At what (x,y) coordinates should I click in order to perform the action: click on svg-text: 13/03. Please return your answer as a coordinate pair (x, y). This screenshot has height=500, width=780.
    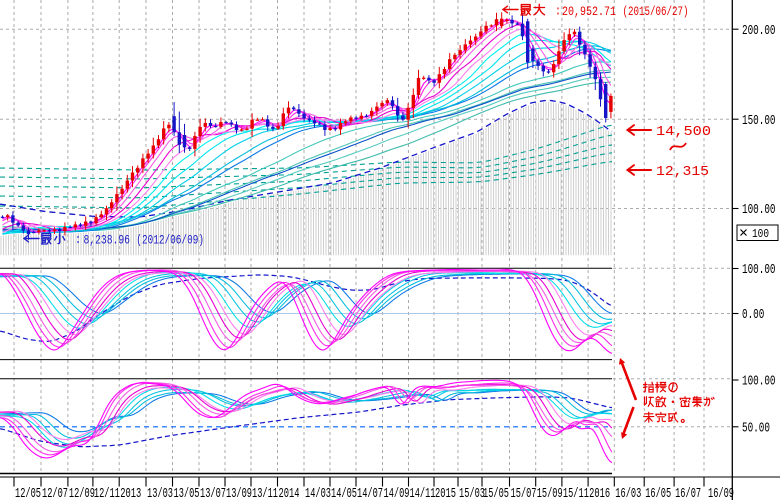
    Looking at the image, I should click on (160, 493).